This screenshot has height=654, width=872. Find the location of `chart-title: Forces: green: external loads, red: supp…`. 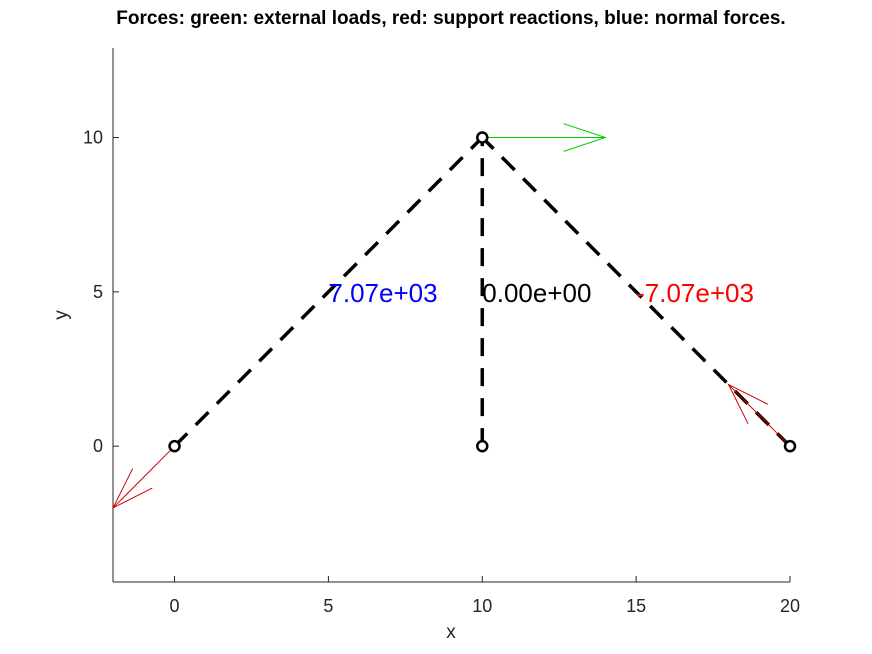

chart-title: Forces: green: external loads, red: supp… is located at coordinates (450, 18).